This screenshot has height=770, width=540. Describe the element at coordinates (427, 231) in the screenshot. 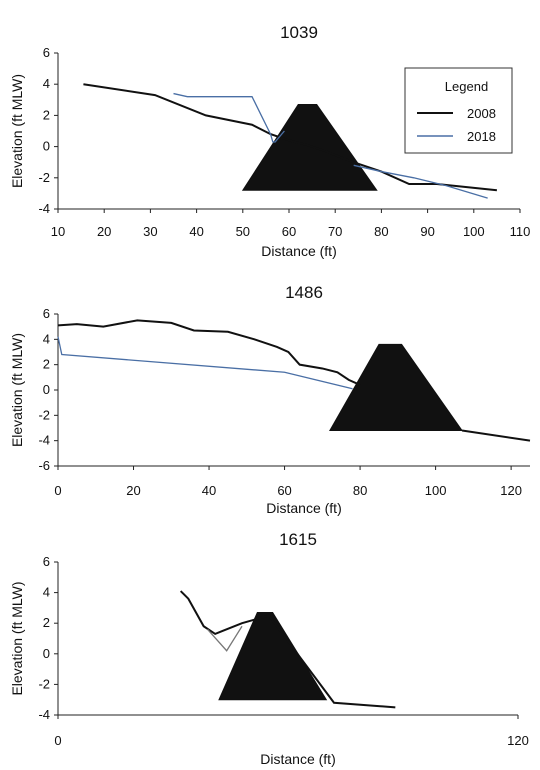

I see `x-tick-label: 90` at that location.